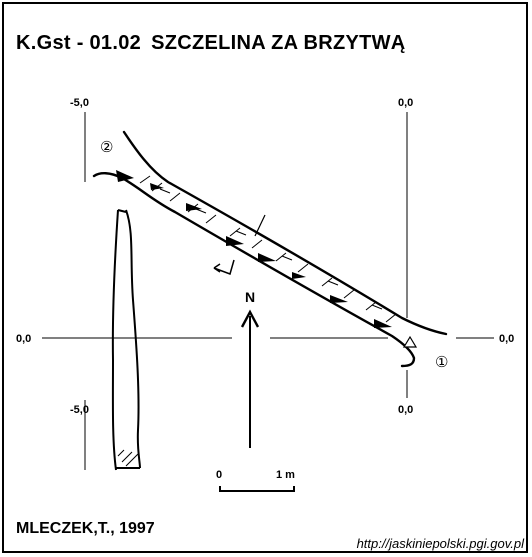 The image size is (532, 557). Describe the element at coordinates (219, 475) in the screenshot. I see `scale-start-label: 0` at that location.